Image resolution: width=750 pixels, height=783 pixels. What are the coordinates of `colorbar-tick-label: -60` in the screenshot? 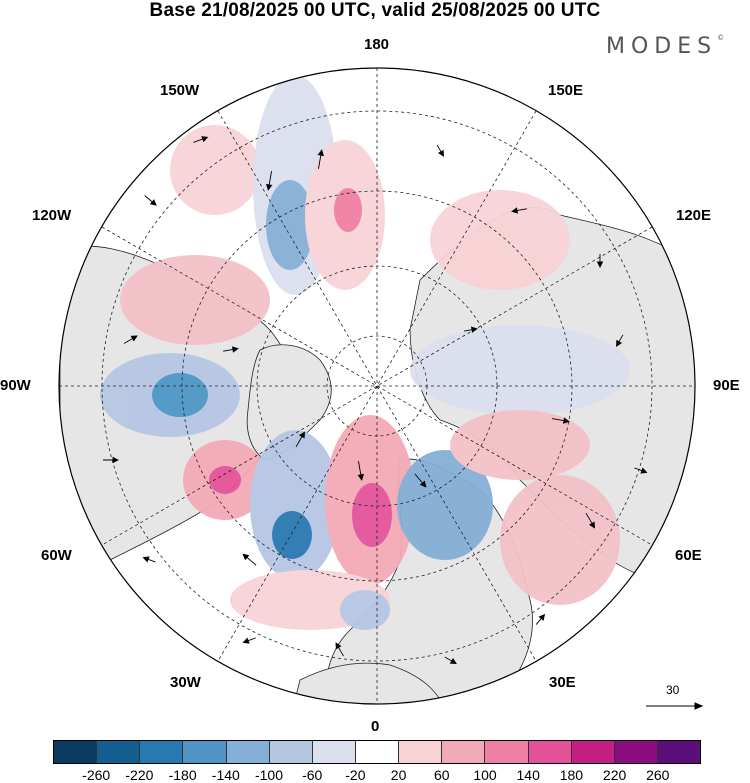 It's located at (312, 775).